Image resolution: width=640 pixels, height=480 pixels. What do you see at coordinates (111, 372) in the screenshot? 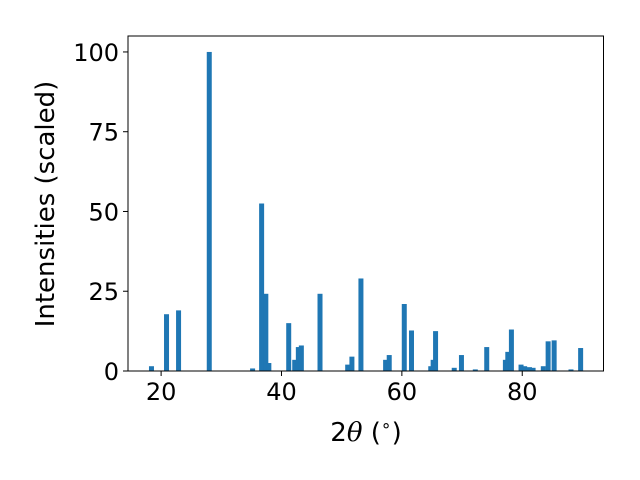
I see `y-tick-label: 0` at bounding box center [111, 372].